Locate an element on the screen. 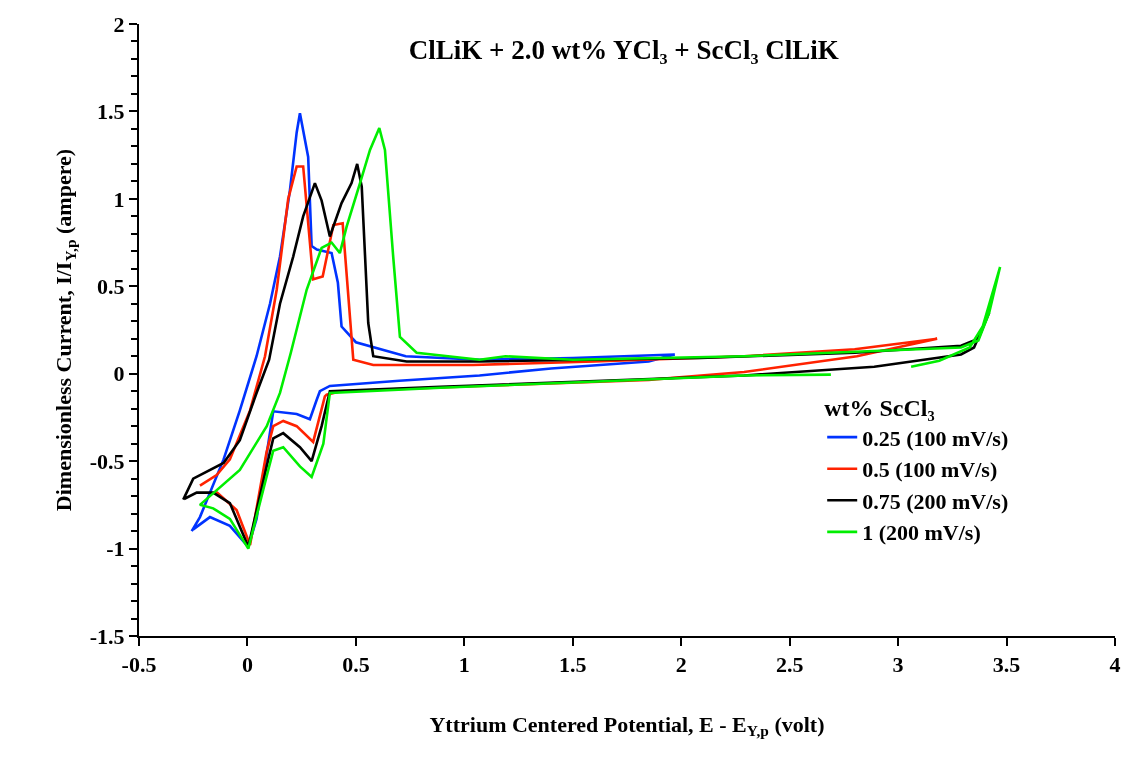 Image resolution: width=1124 pixels, height=761 pixels. x-tick-label: 4 is located at coordinates (1115, 665).